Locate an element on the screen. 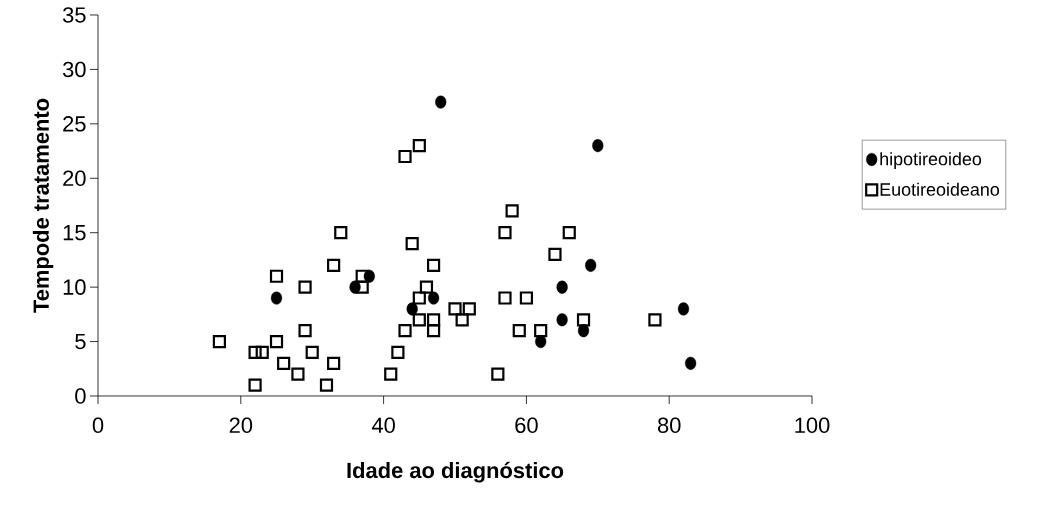 This screenshot has height=519, width=1061. x-tick-label: 80 is located at coordinates (669, 425).